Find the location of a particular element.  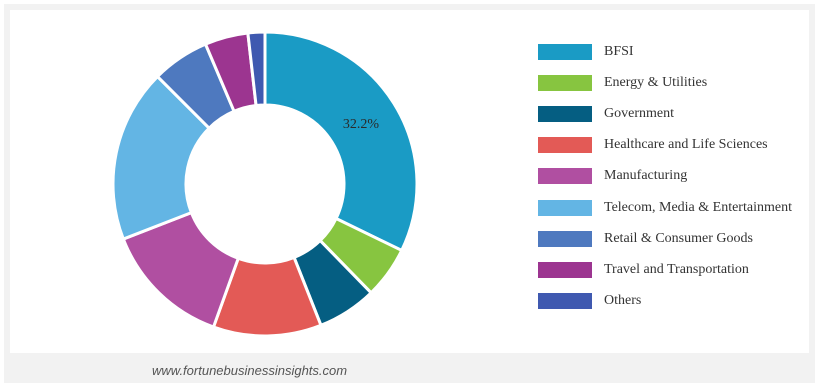

legend-label: Government is located at coordinates (639, 113).